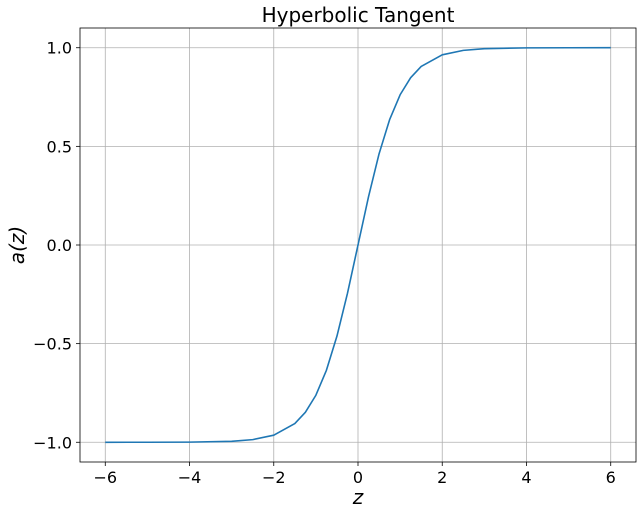 Image resolution: width=643 pixels, height=515 pixels. Describe the element at coordinates (358, 477) in the screenshot. I see `x-tick-label: 0` at that location.